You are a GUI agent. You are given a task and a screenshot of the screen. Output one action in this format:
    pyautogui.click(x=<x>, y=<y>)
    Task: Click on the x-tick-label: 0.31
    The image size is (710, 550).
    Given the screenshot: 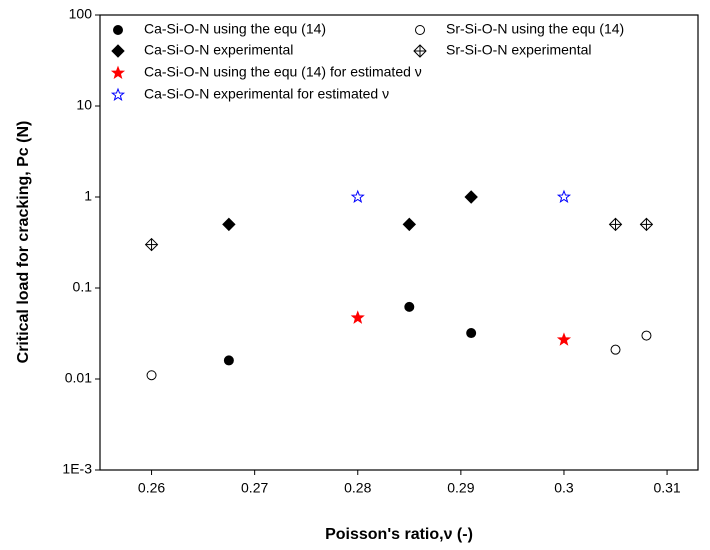 What is the action you would take?
    pyautogui.click(x=666, y=488)
    